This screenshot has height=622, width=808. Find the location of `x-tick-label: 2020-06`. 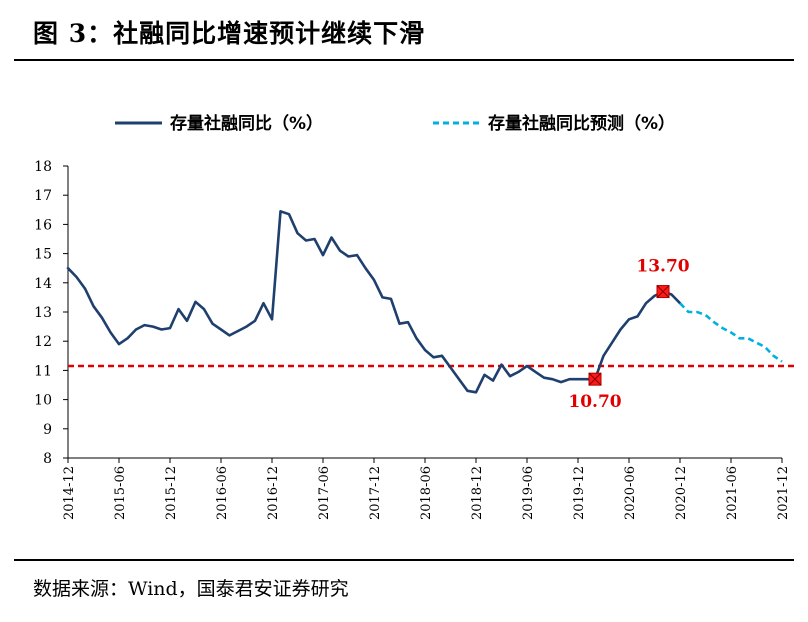

x-tick-label: 2020-06 is located at coordinates (630, 493).